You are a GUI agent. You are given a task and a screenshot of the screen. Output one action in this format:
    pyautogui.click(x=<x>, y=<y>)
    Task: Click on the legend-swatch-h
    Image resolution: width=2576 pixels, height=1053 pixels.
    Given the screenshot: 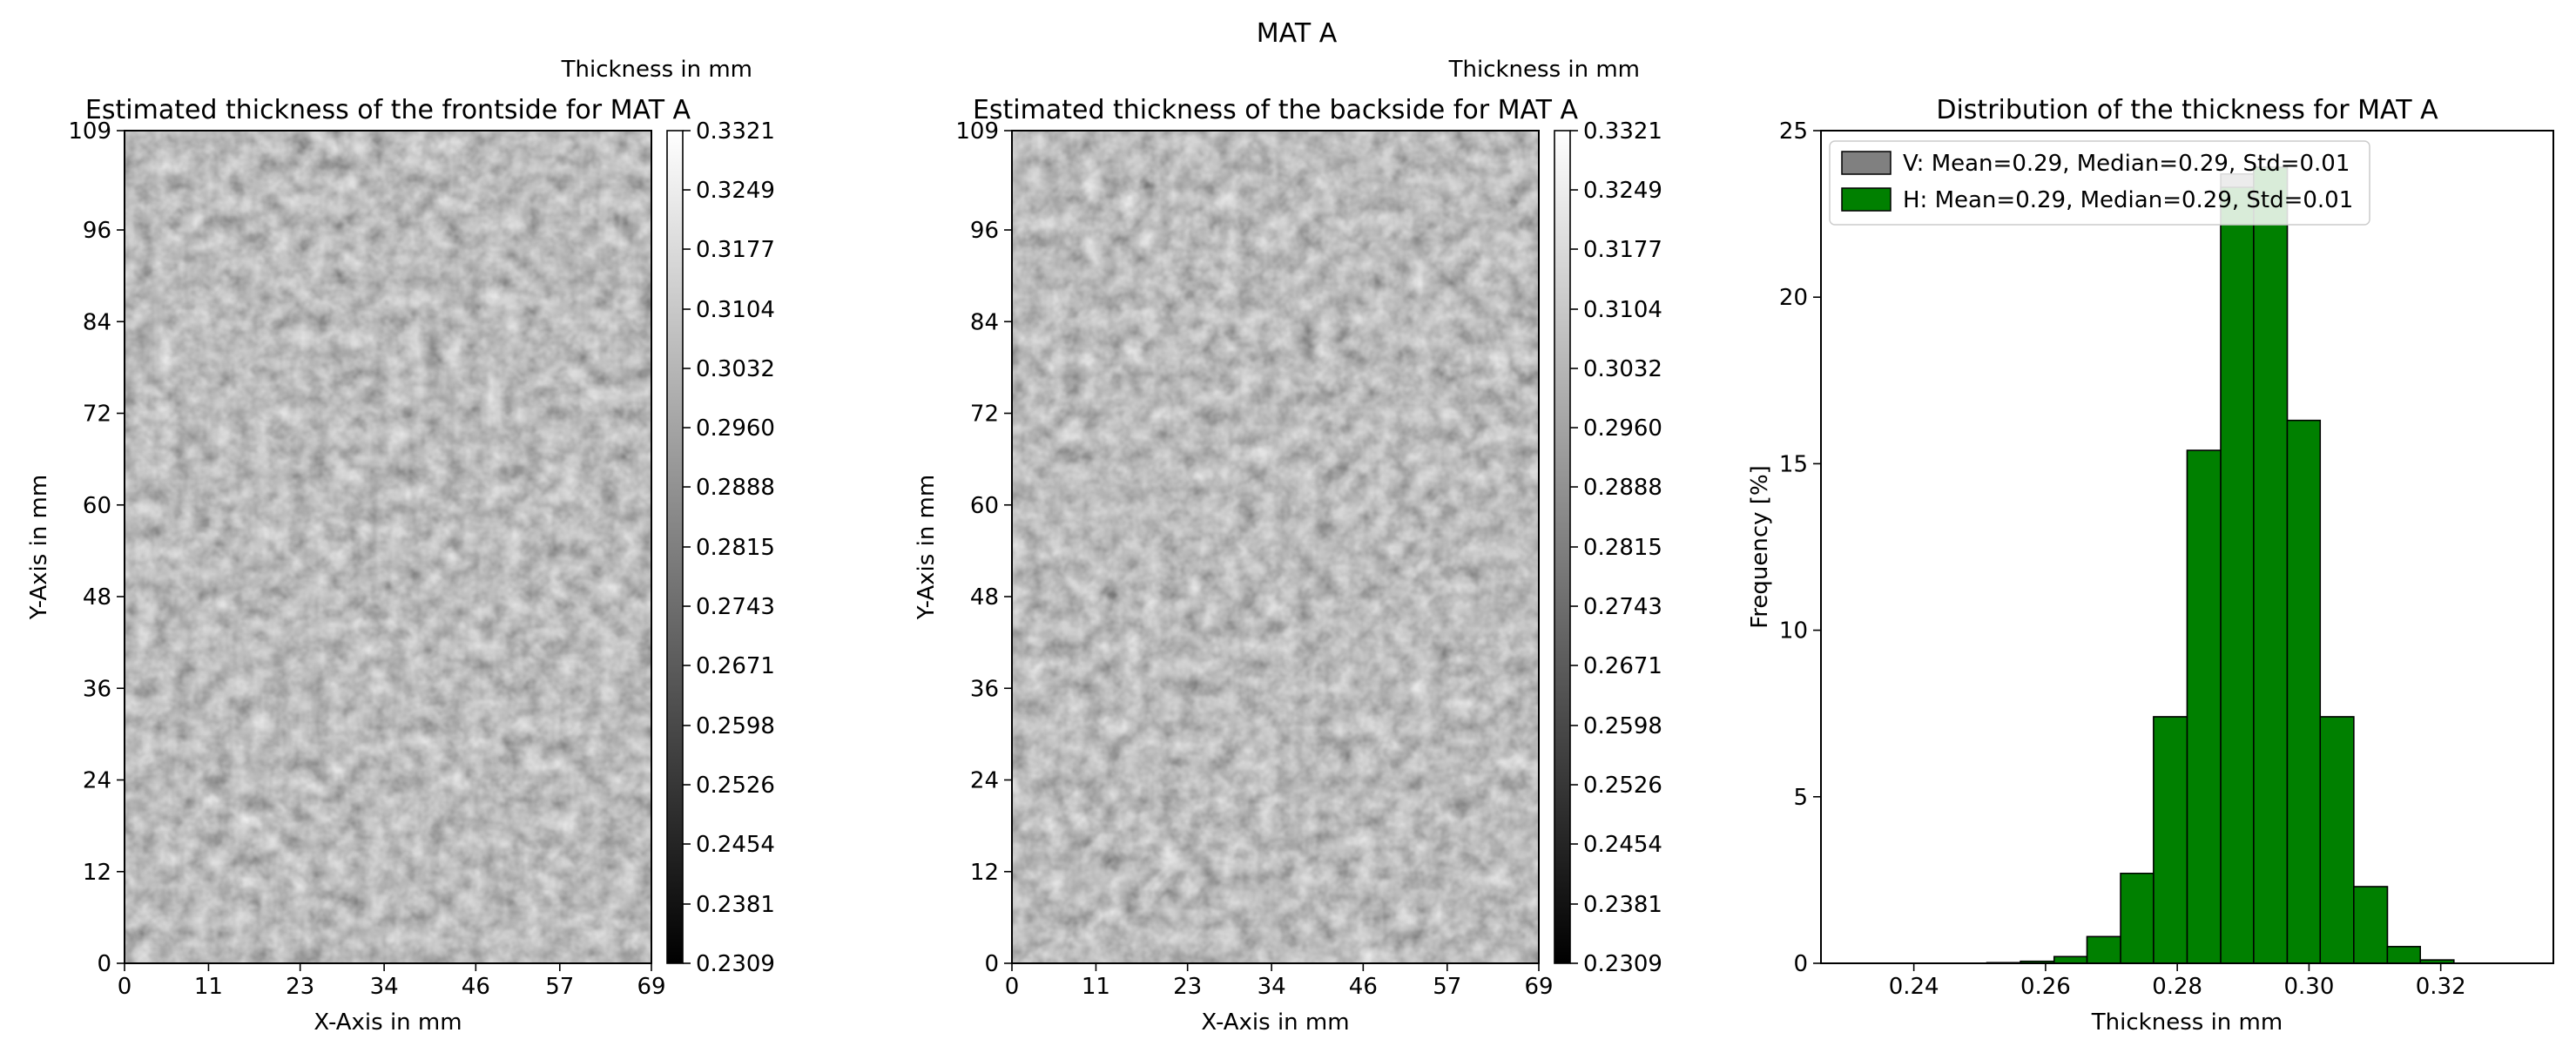 What is the action you would take?
    pyautogui.click(x=1867, y=199)
    